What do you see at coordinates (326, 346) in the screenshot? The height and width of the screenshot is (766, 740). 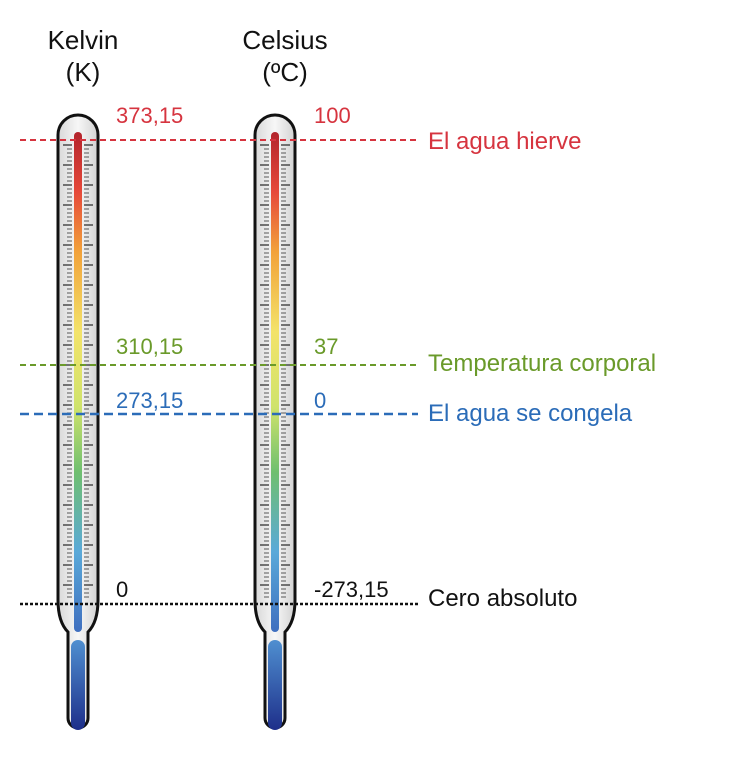 I see `celsius-value-body: 37` at bounding box center [326, 346].